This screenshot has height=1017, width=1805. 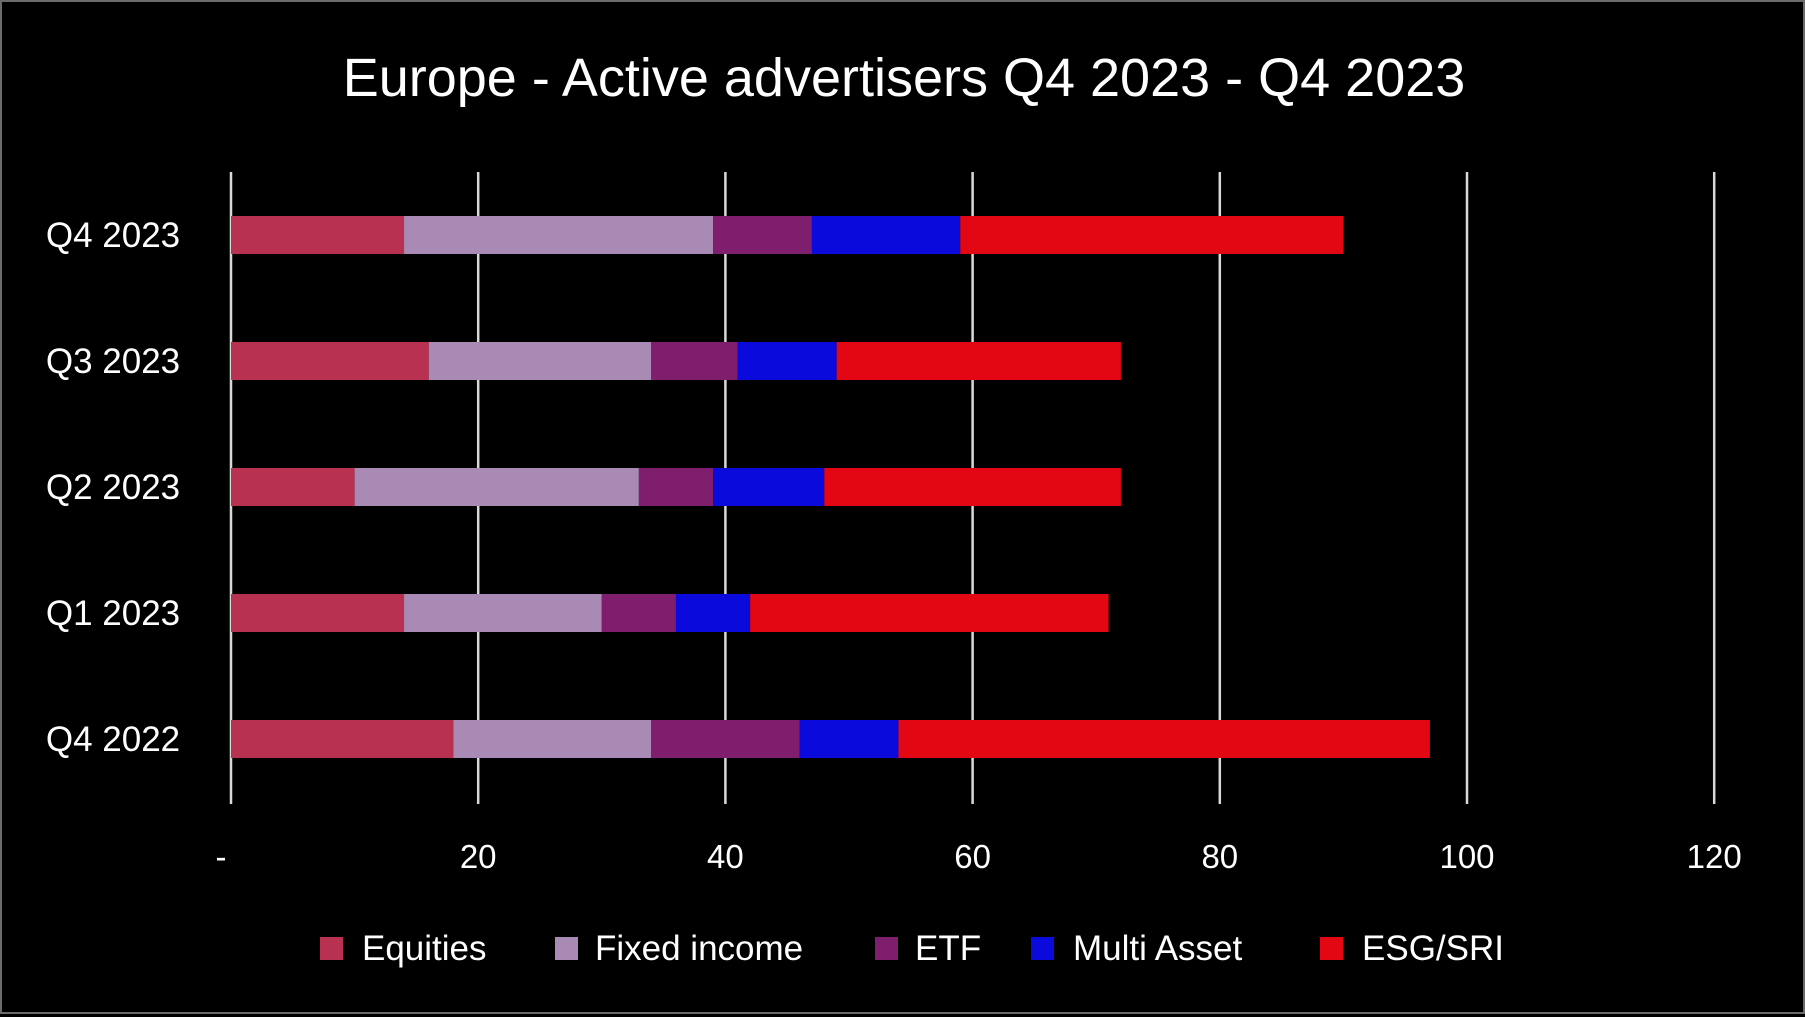 I want to click on legend-label-esg-sri: ESG/SRI, so click(x=1433, y=948).